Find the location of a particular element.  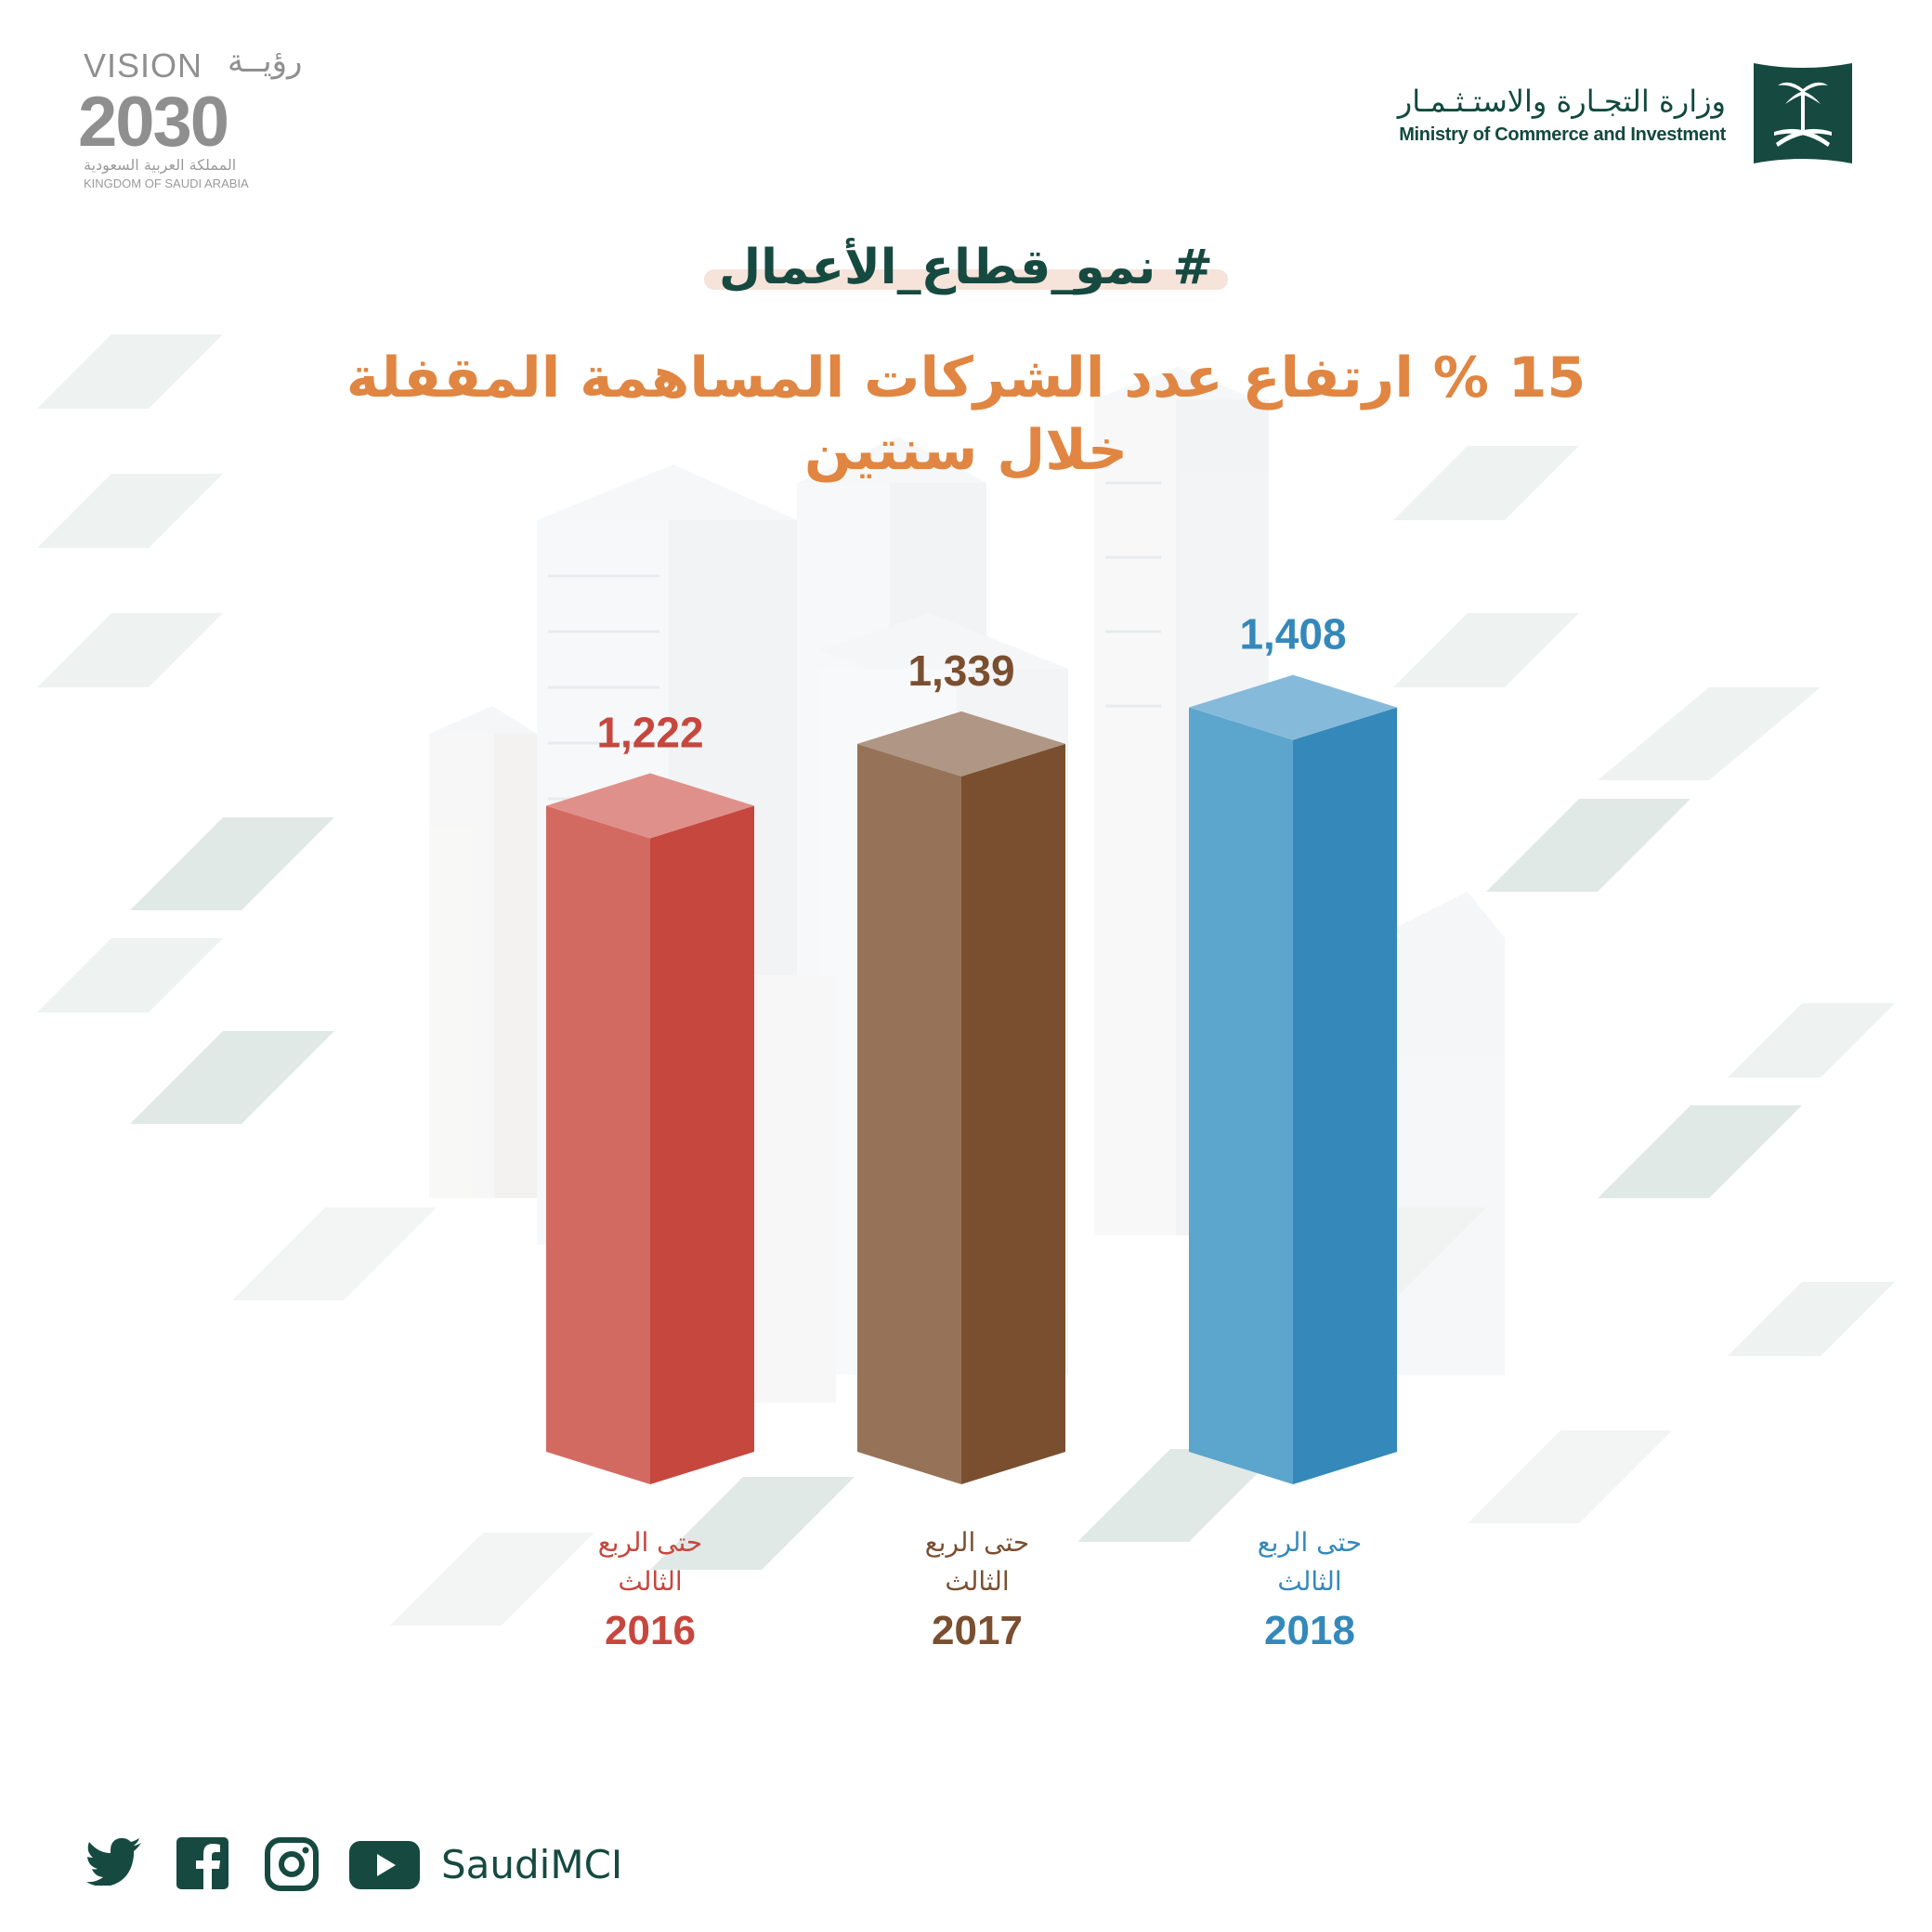

category-label-2016: حتى الربع الثالث 2016 is located at coordinates (650, 1592).